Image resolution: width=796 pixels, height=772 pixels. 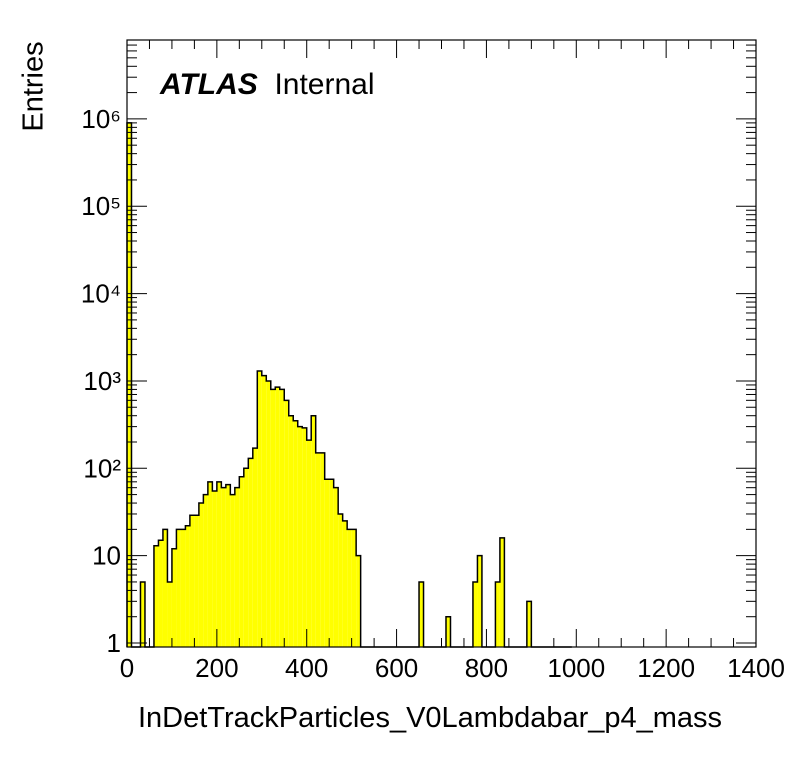 I want to click on x-tick-label: 400, so click(x=306, y=668).